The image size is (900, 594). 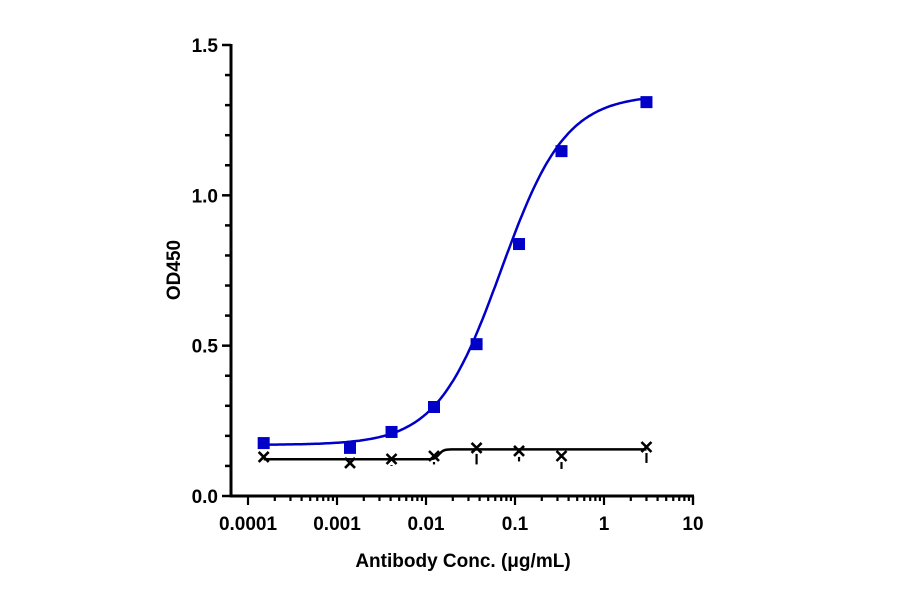 I want to click on x-tick-label: 0.0001, so click(x=248, y=524).